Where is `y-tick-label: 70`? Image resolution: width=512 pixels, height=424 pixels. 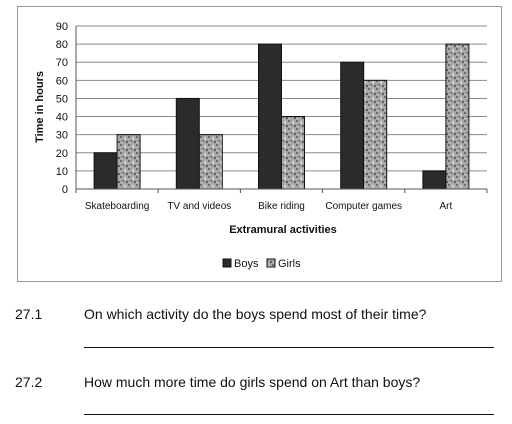 y-tick-label: 70 is located at coordinates (62, 63).